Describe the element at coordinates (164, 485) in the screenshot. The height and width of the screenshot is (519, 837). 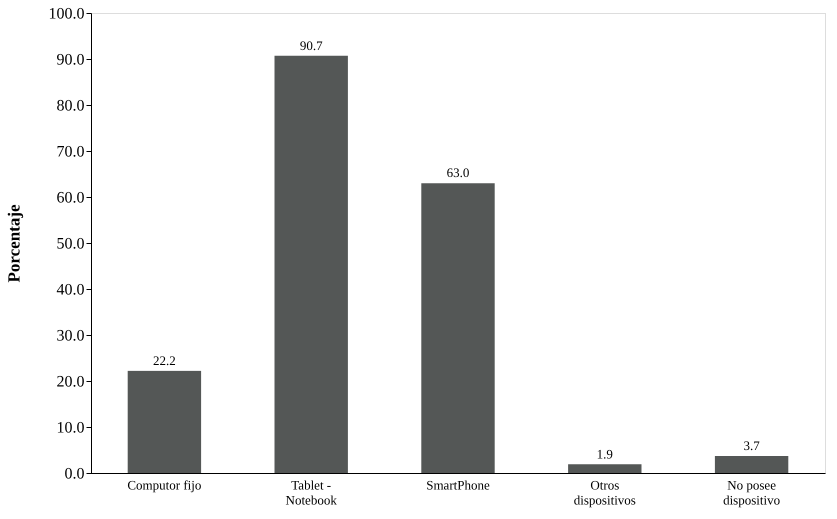
I see `x-tick-label: Computor fijo` at that location.